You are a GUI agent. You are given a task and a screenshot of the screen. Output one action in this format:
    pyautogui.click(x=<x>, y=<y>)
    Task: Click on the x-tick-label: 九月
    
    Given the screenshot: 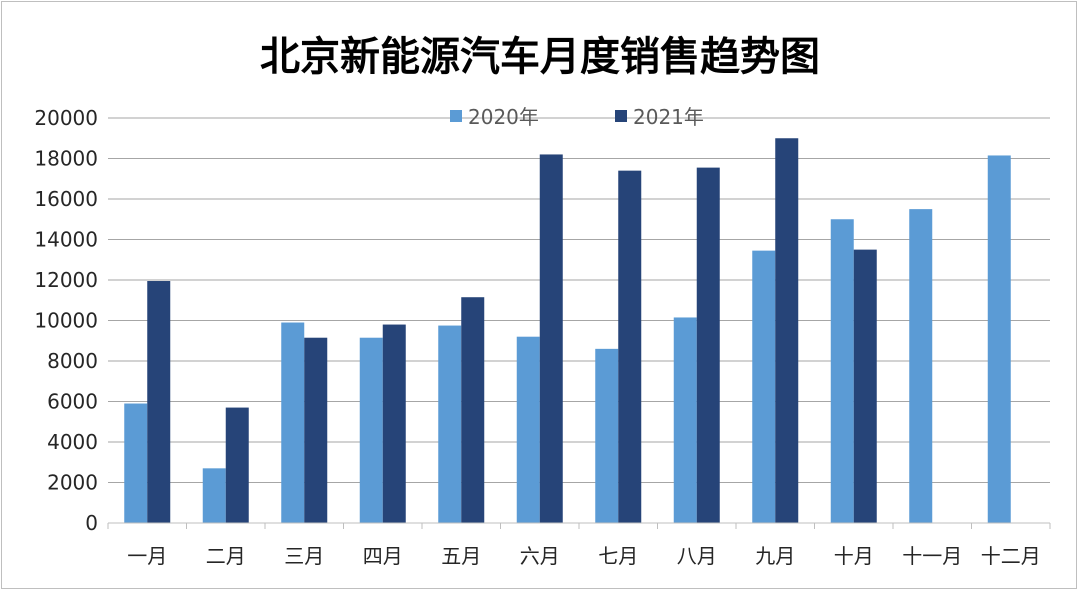 What is the action you would take?
    pyautogui.click(x=775, y=556)
    